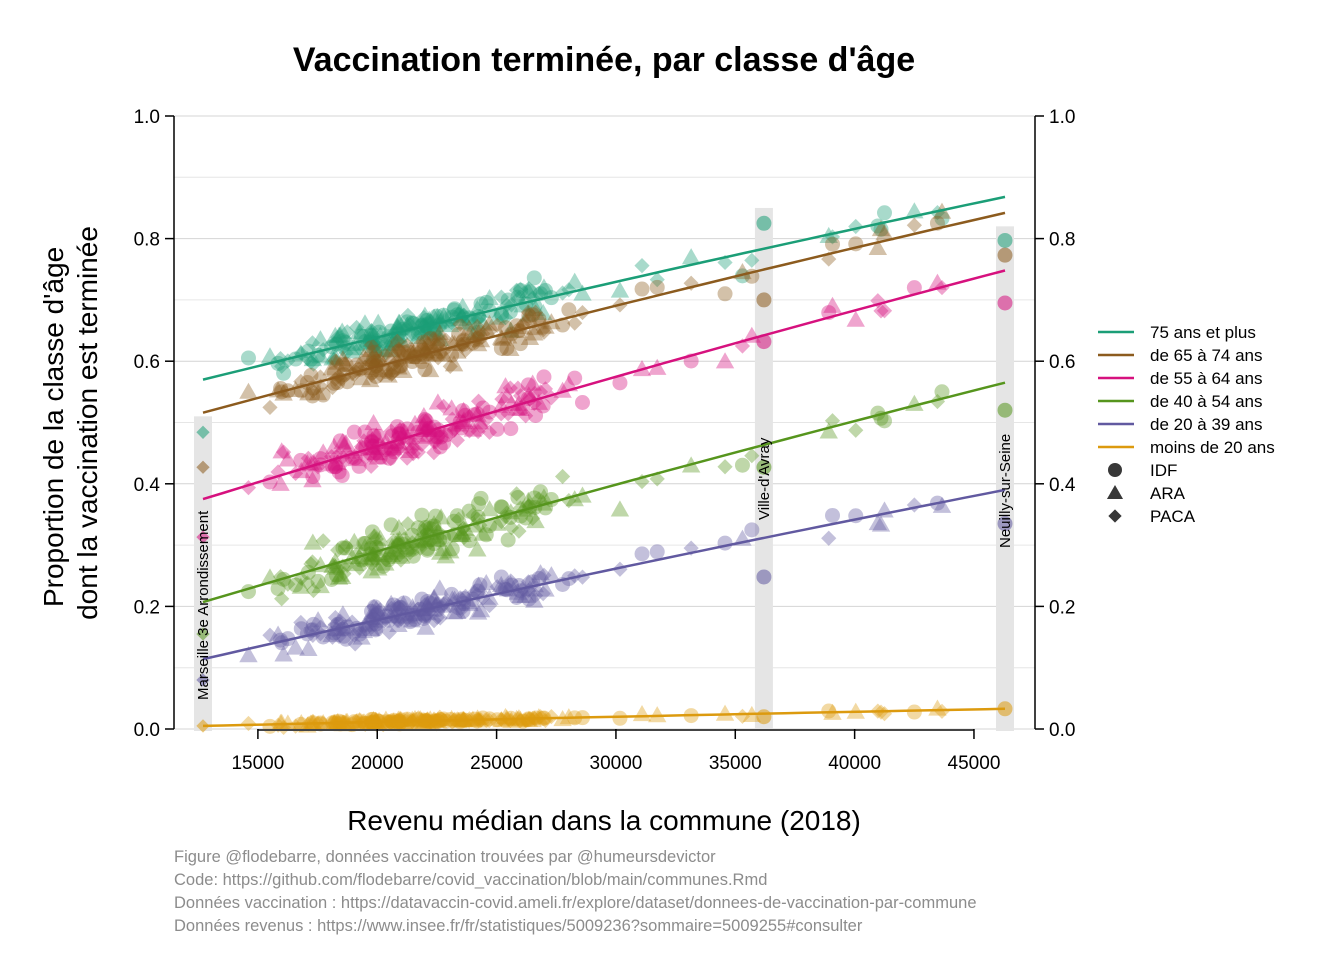  What do you see at coordinates (595, 495) in the screenshot?
I see `series-points` at bounding box center [595, 495].